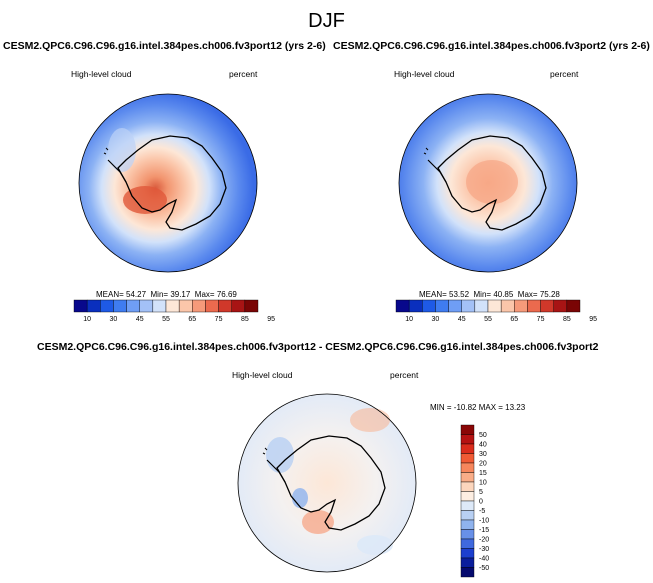 This screenshot has width=653, height=583. Describe the element at coordinates (424, 74) in the screenshot. I see `panel2-variable-label: High-level cloud` at that location.